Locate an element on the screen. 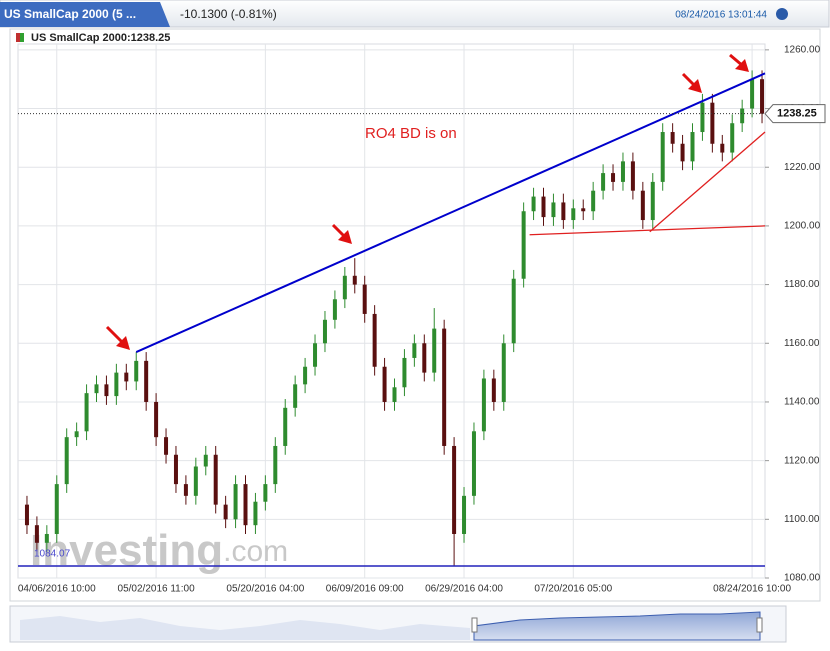 The height and width of the screenshot is (651, 830). navigator-area-dim is located at coordinates (245, 628).